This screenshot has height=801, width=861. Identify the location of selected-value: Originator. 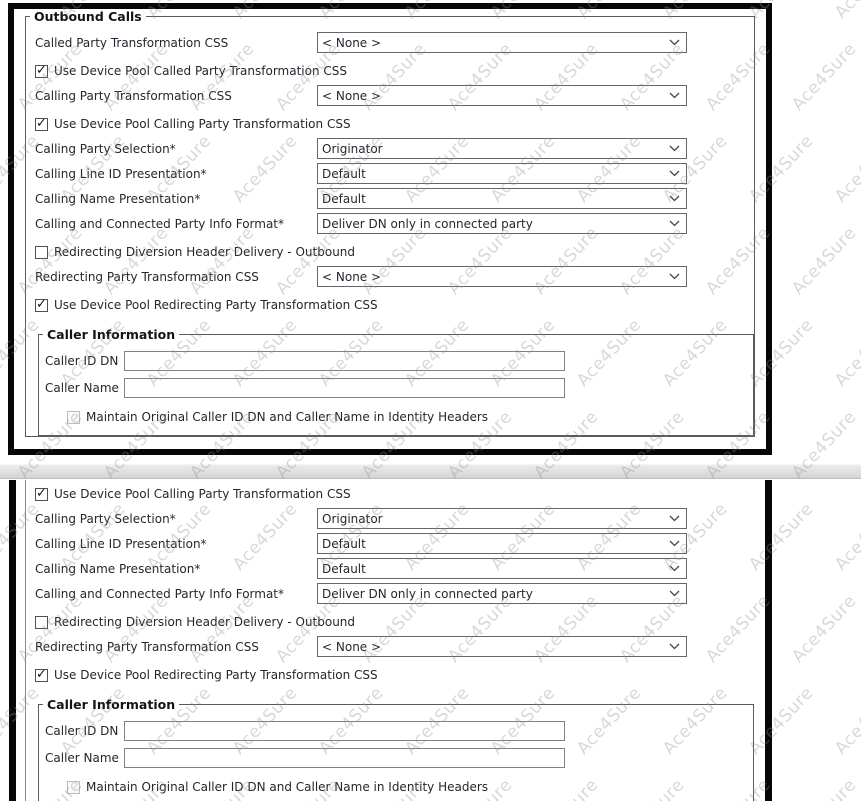
(352, 148).